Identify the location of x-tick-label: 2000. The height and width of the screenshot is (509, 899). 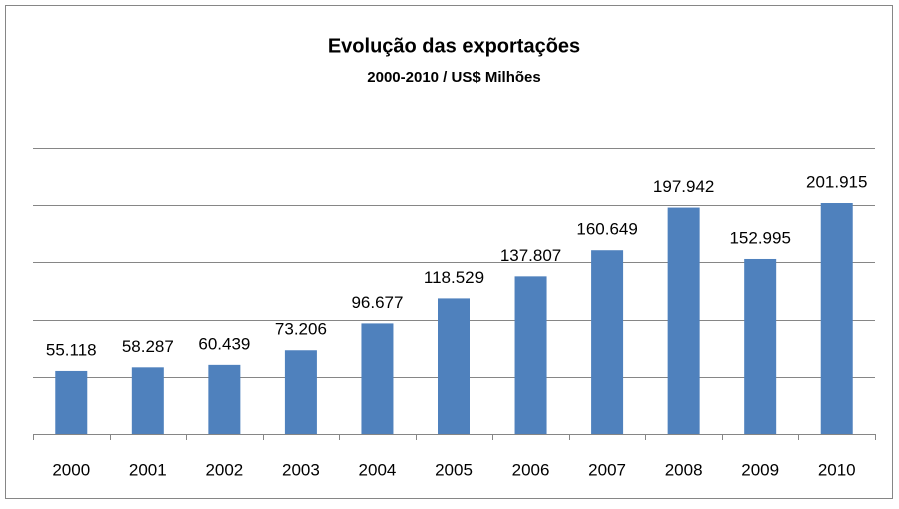
(71, 469).